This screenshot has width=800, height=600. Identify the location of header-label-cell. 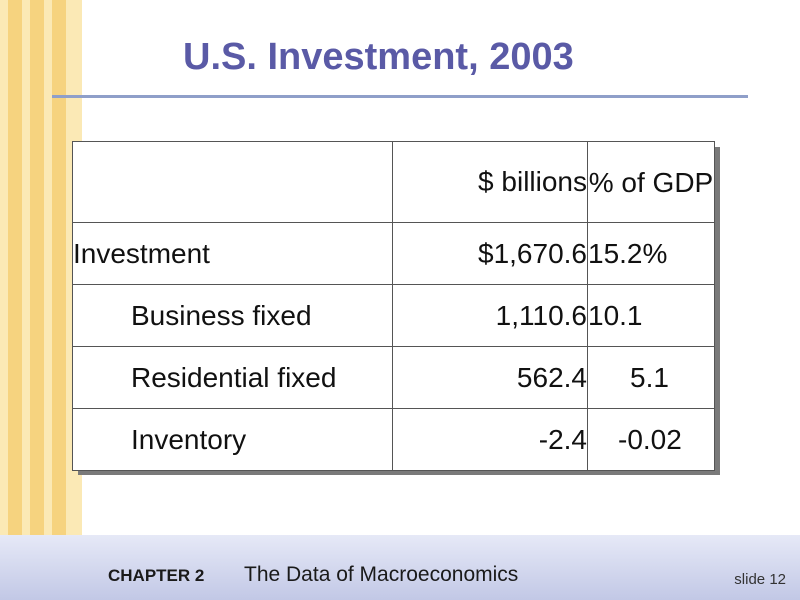
(232, 182).